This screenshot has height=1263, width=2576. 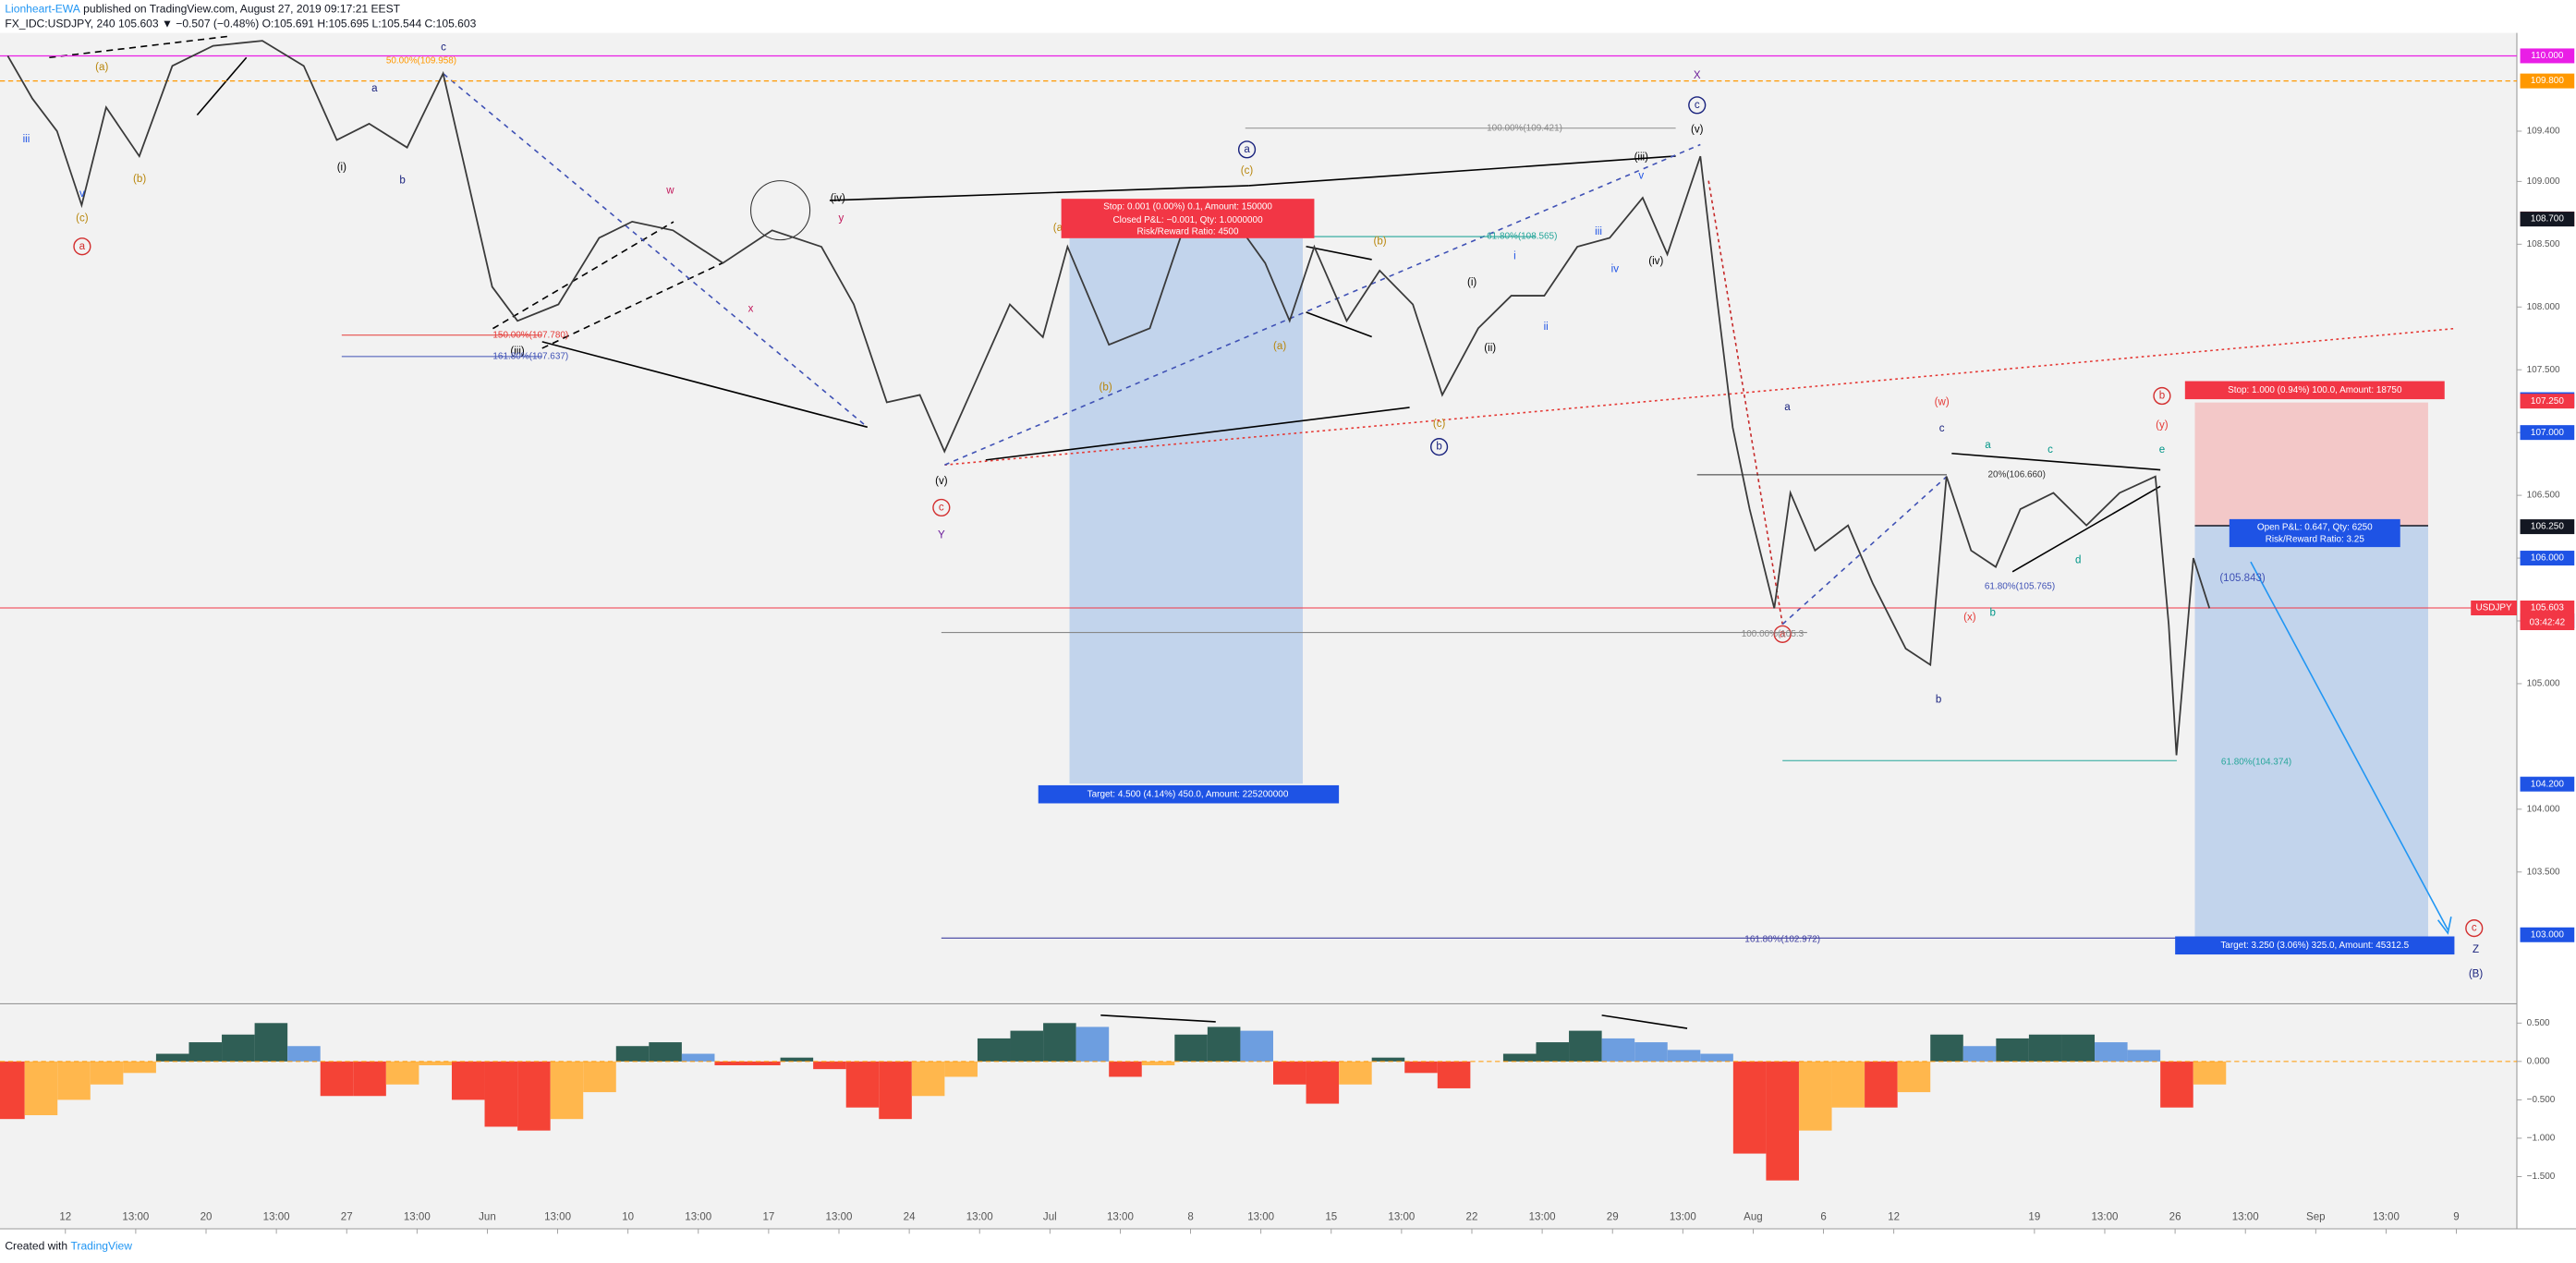 I want to click on x-tick-label: 19, so click(x=2034, y=1217).